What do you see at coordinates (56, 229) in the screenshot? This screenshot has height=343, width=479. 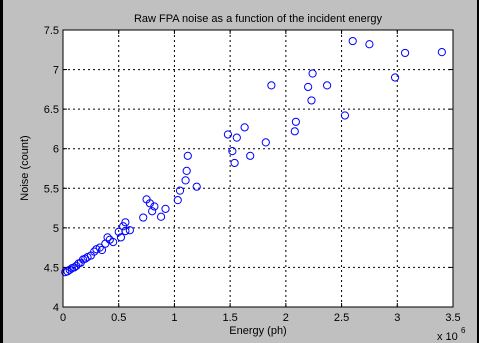 I see `y-tick-label: 5` at bounding box center [56, 229].